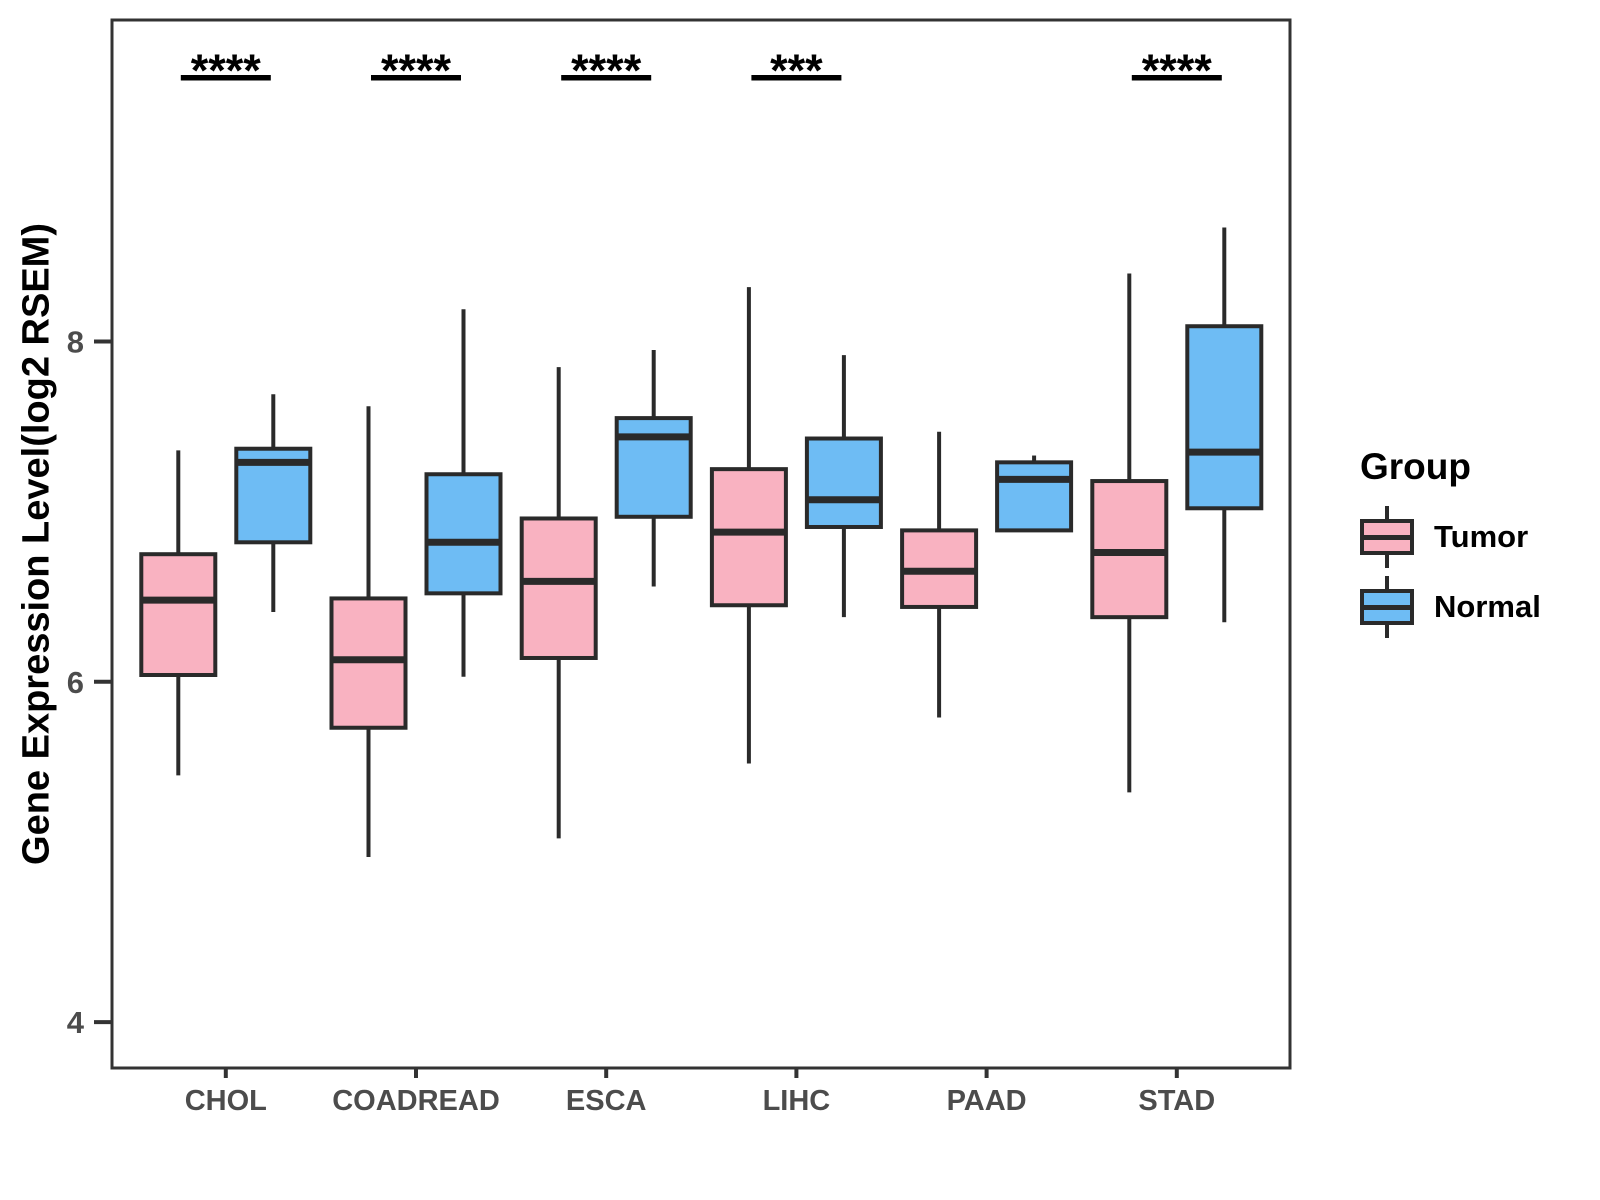  Describe the element at coordinates (75, 342) in the screenshot. I see `y-tick-label-8: 8` at that location.